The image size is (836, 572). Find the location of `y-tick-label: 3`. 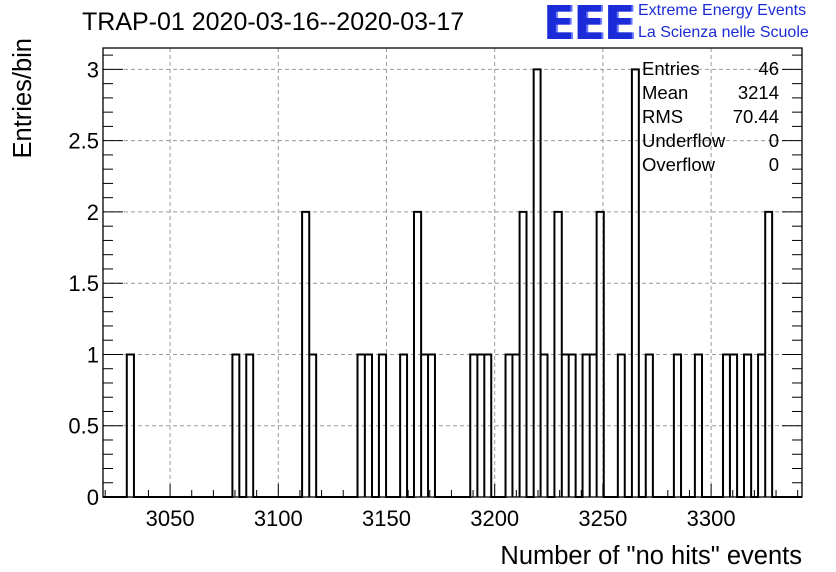

y-tick-label: 3 is located at coordinates (93, 69).